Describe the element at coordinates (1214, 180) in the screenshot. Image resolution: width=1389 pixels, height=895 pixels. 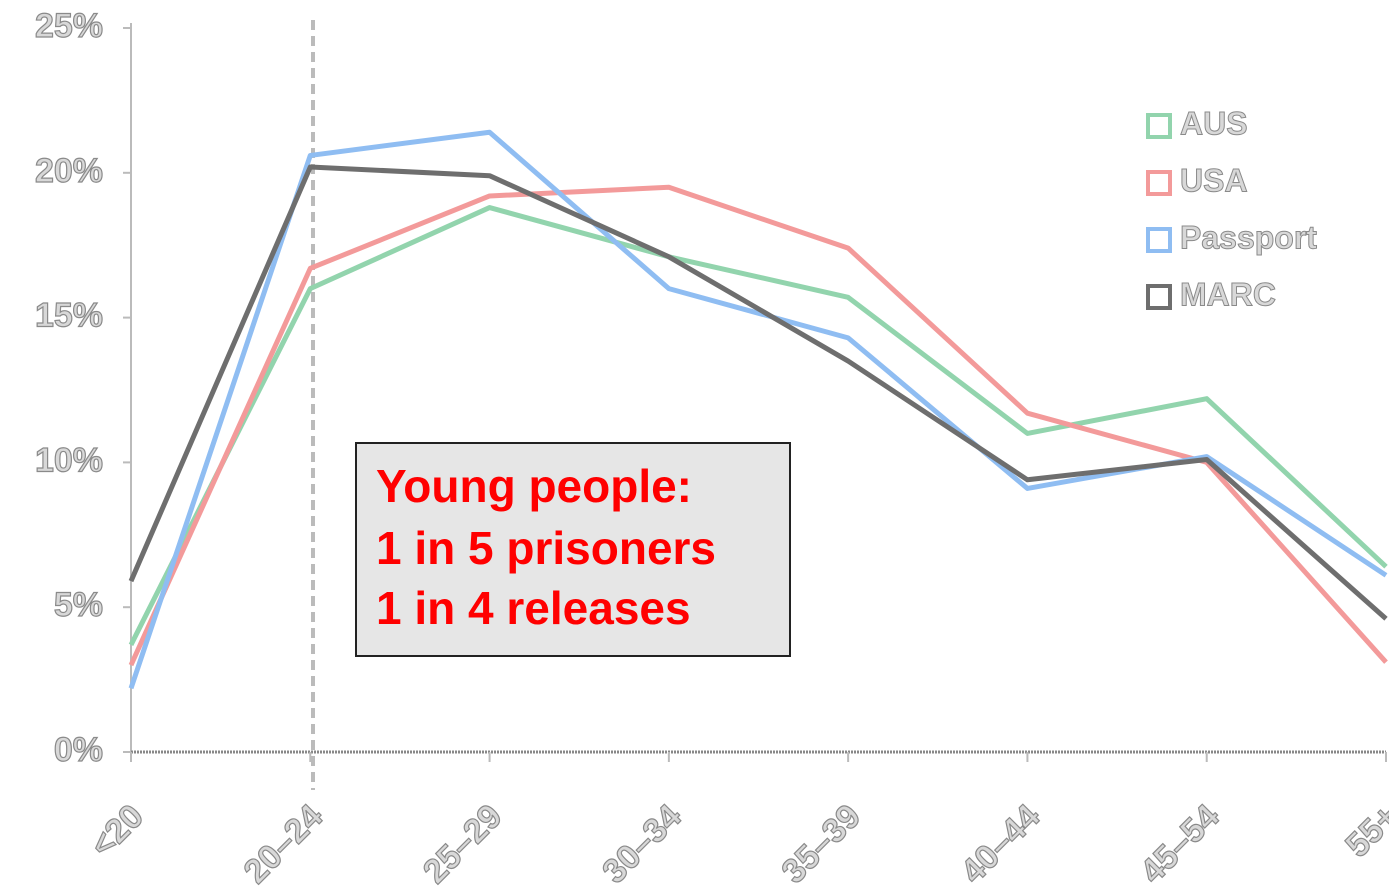
I see `legend-label: USA` at that location.